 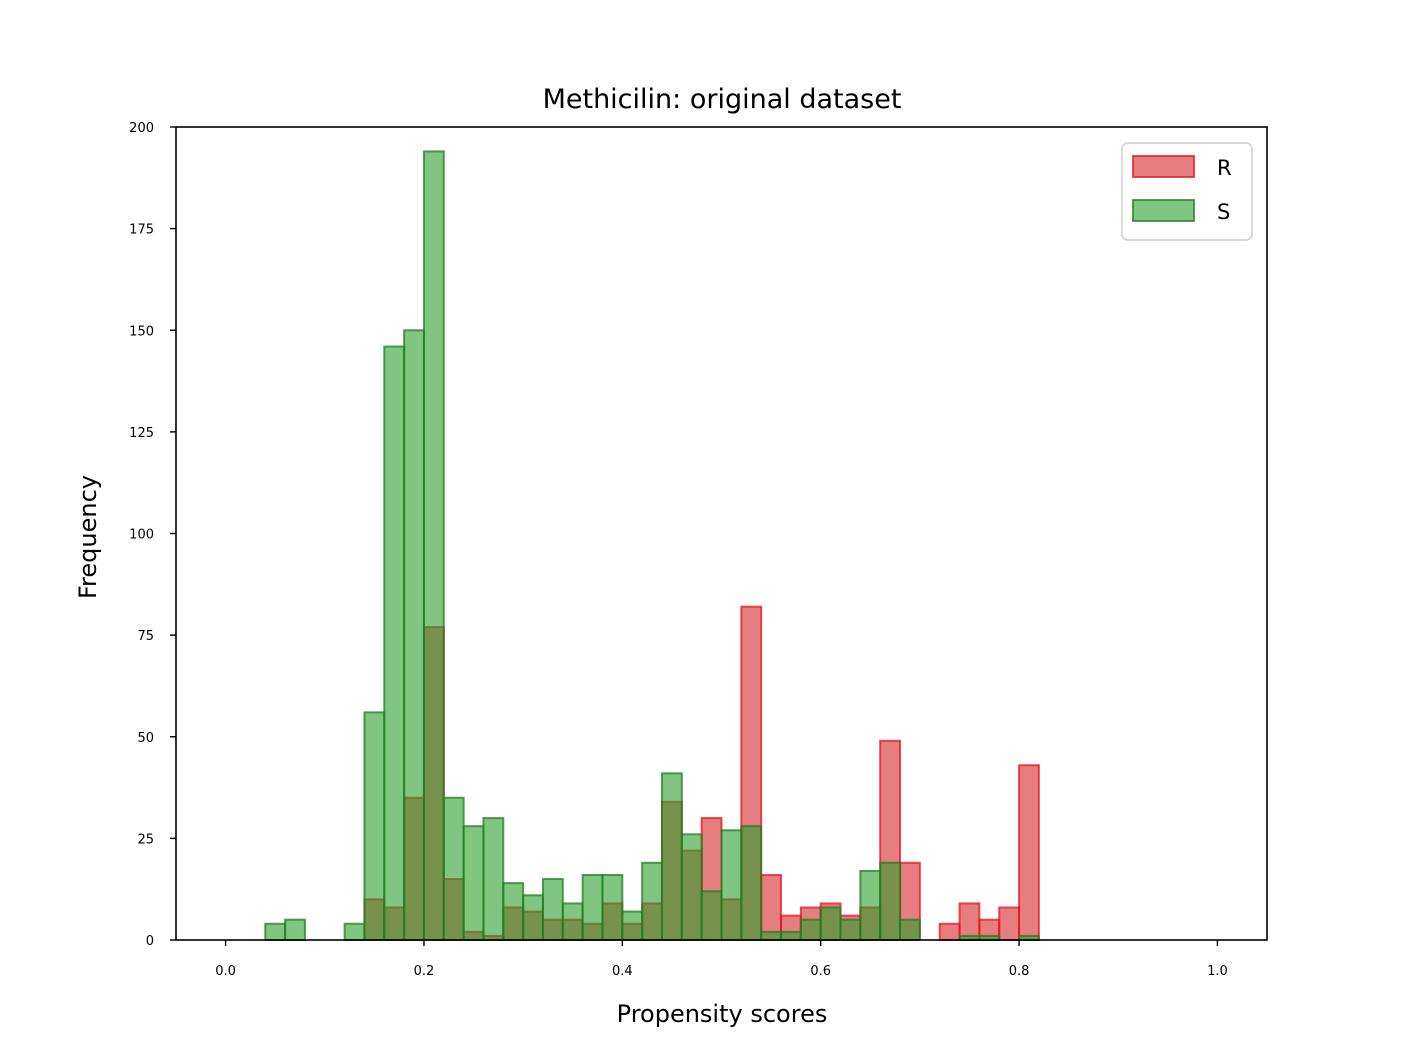 What do you see at coordinates (1217, 971) in the screenshot?
I see `x-tick-label-5: 1.0` at bounding box center [1217, 971].